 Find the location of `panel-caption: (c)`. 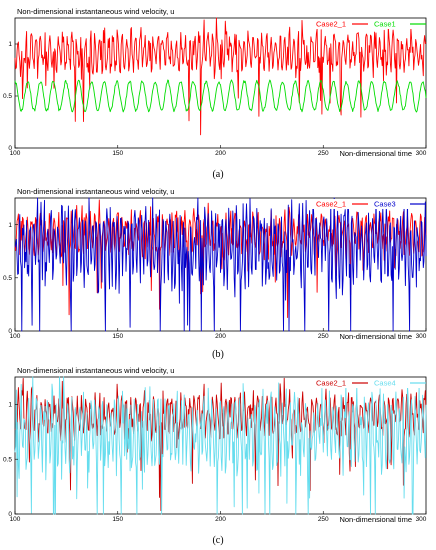

panel-caption: (c) is located at coordinates (217, 540).